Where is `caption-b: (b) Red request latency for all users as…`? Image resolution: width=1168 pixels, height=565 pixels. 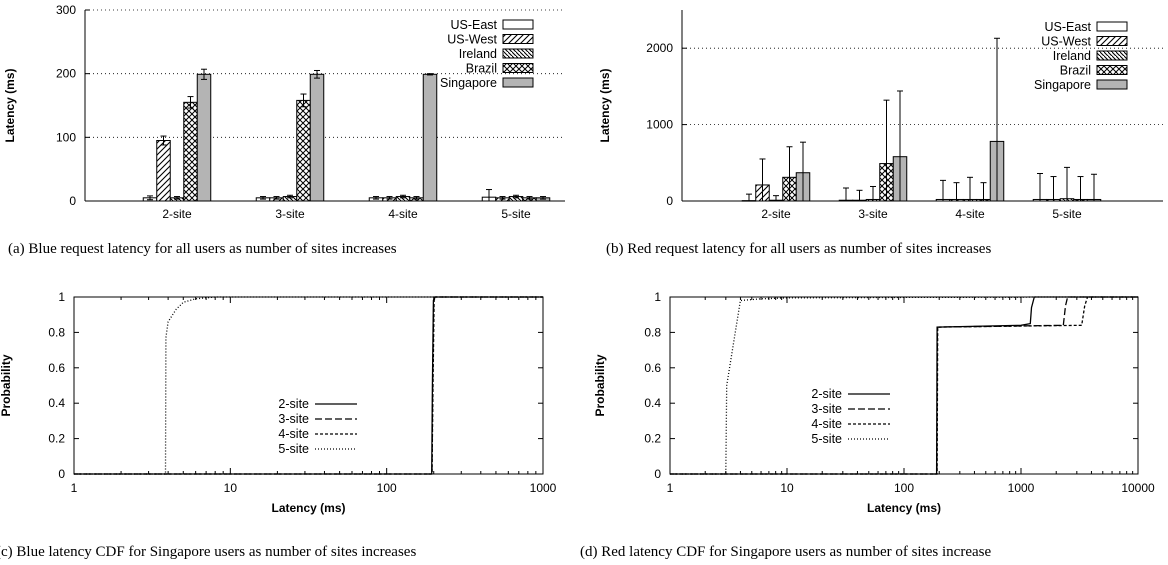
caption-b: (b) Red request latency for all users as… is located at coordinates (798, 249).